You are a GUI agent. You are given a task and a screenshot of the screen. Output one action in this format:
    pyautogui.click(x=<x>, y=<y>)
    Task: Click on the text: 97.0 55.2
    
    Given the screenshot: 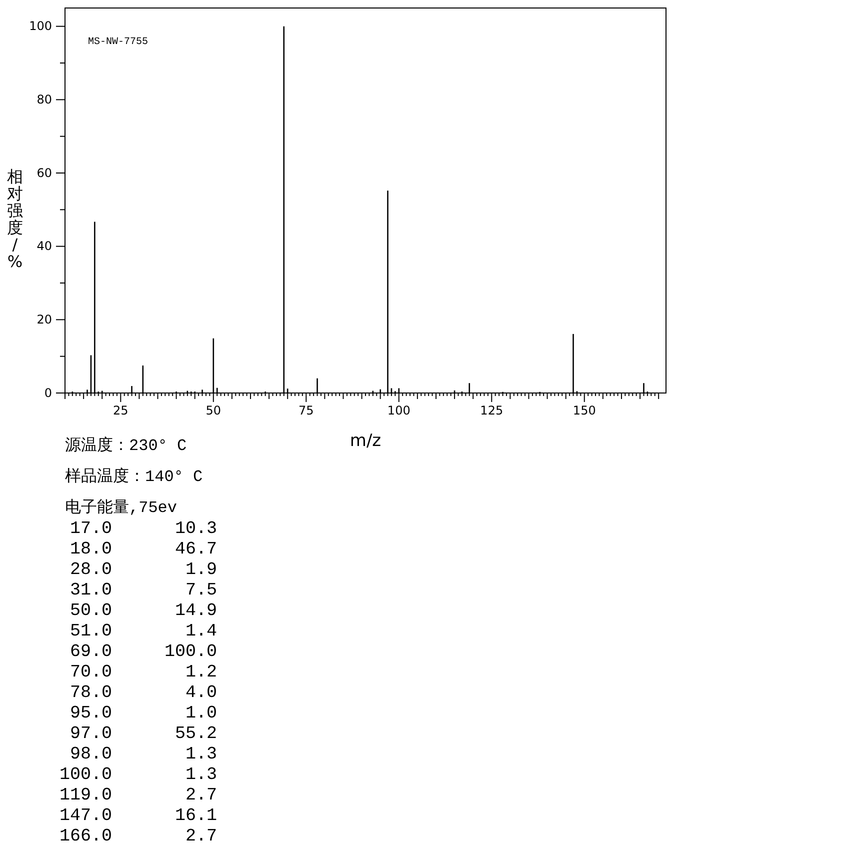 What is the action you would take?
    pyautogui.click(x=143, y=734)
    